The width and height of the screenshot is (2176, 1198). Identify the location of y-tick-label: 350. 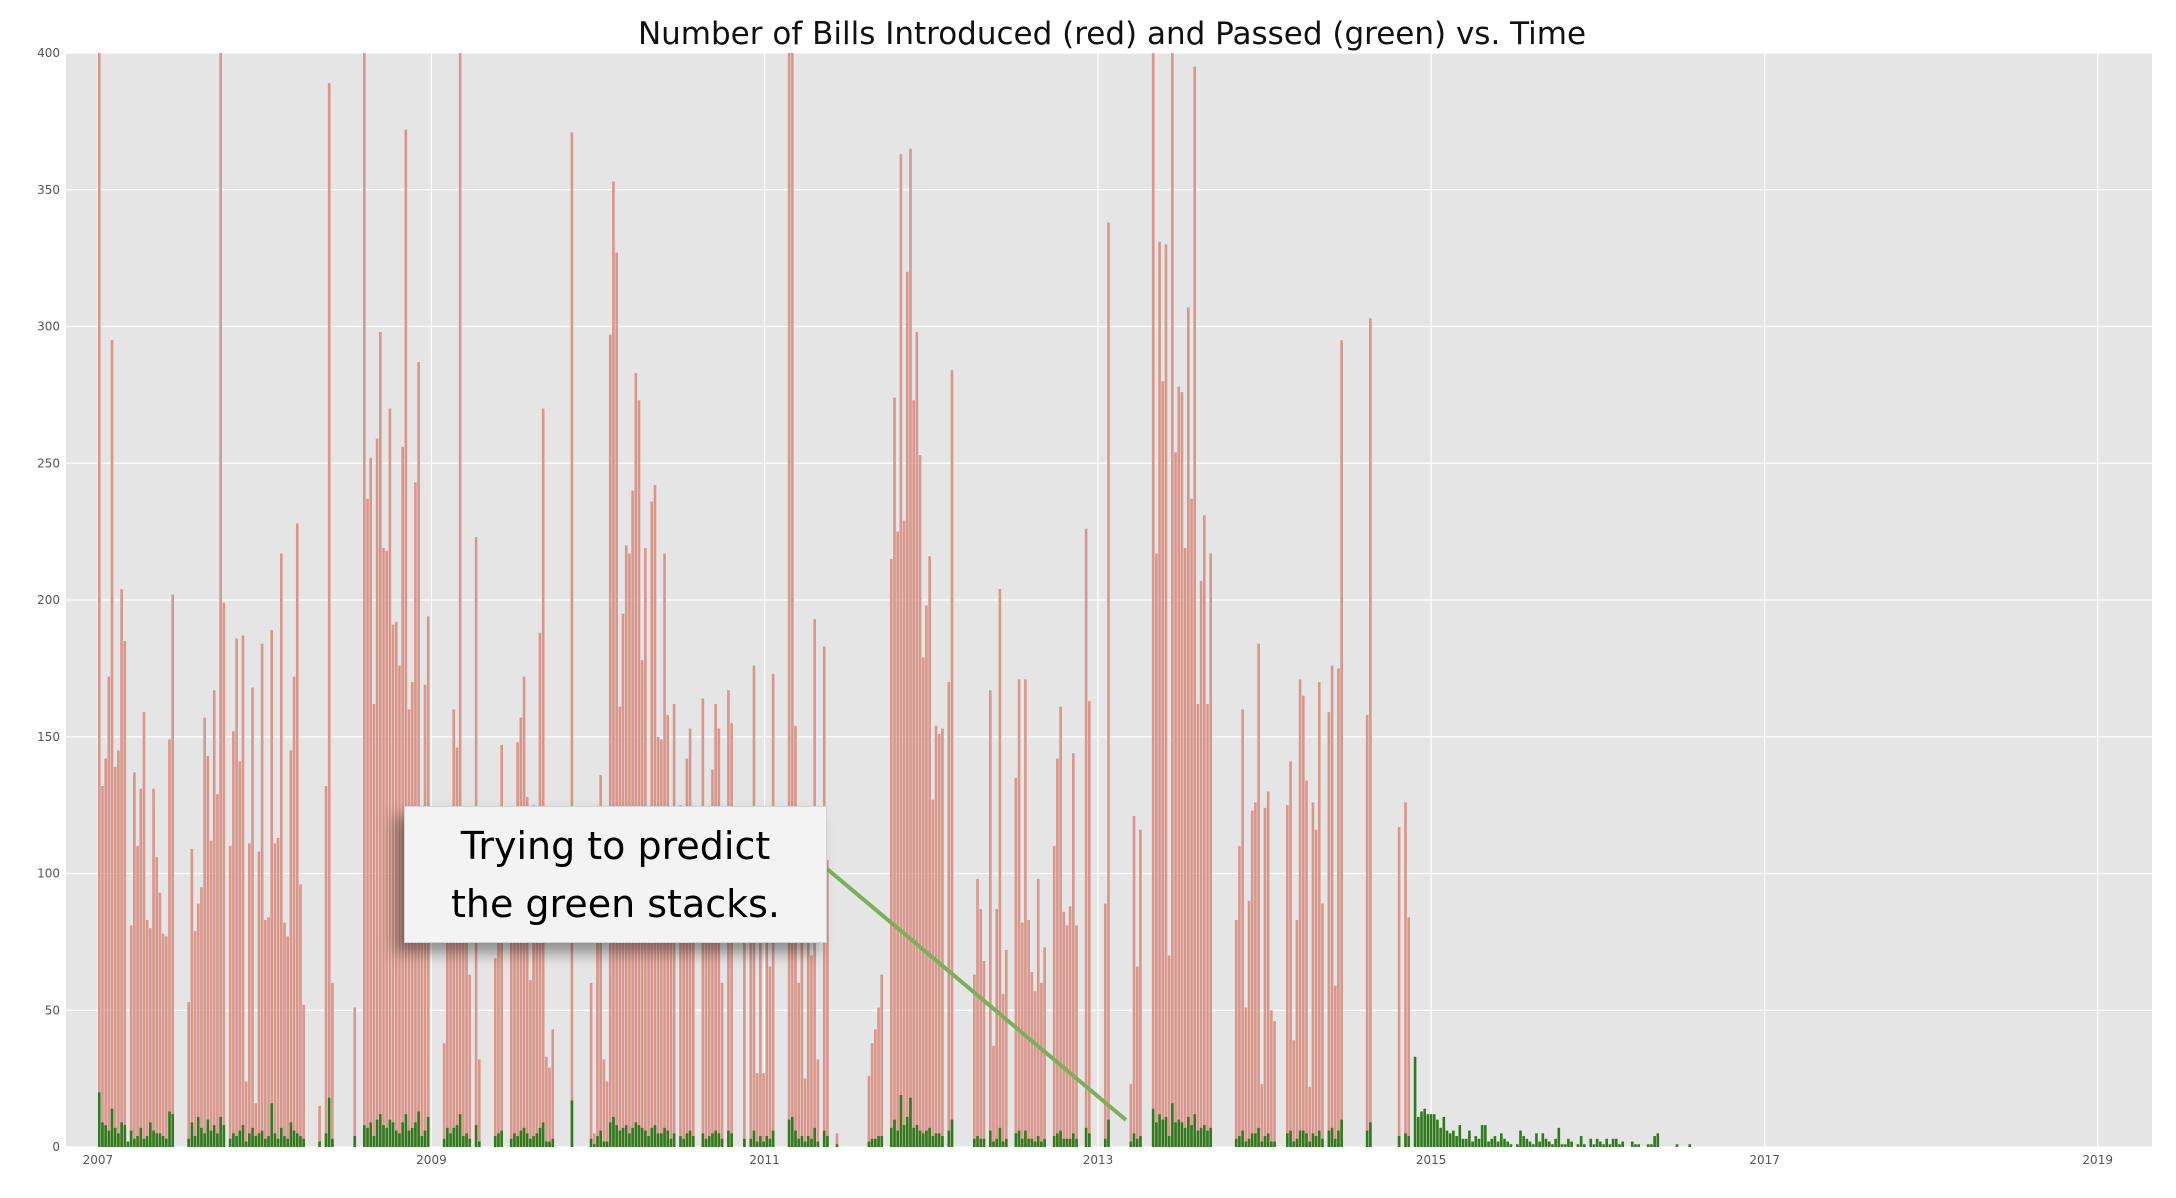
(48, 190).